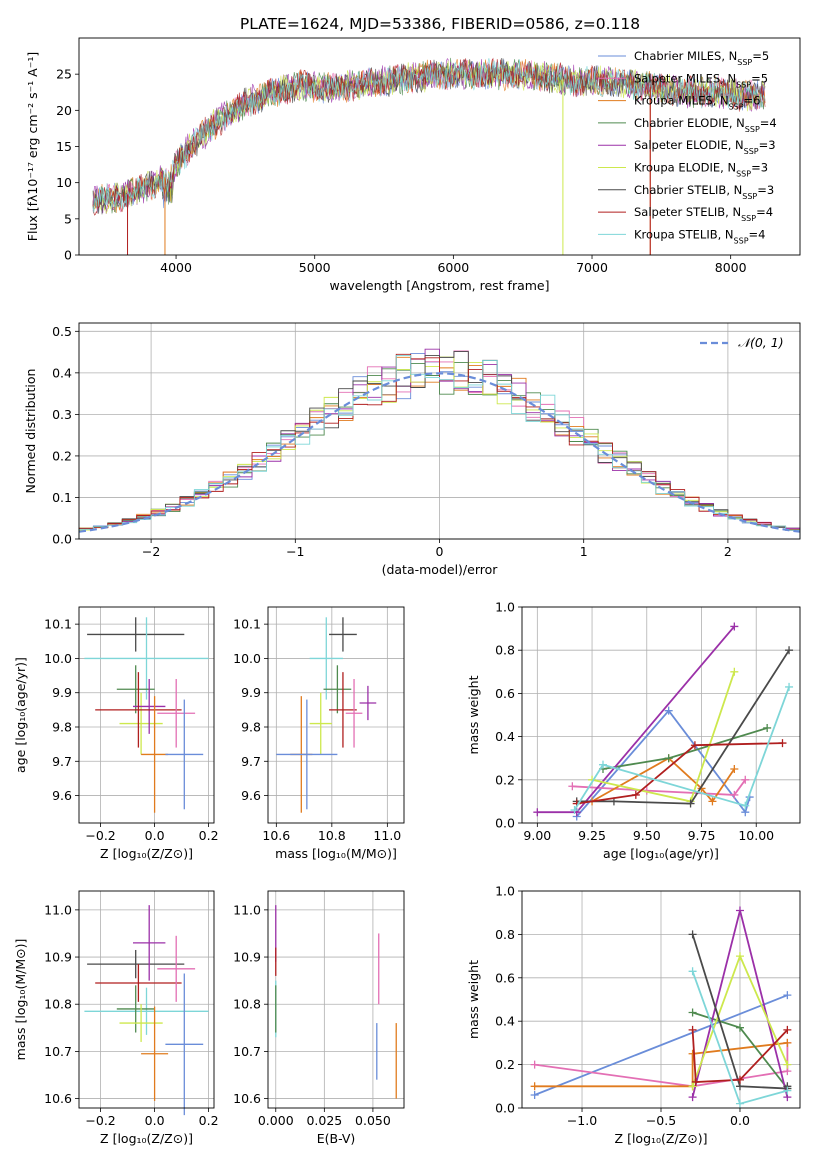 This screenshot has width=819, height=1170. Describe the element at coordinates (439, 447) in the screenshot. I see `histogram-kroupa-stelib` at that location.